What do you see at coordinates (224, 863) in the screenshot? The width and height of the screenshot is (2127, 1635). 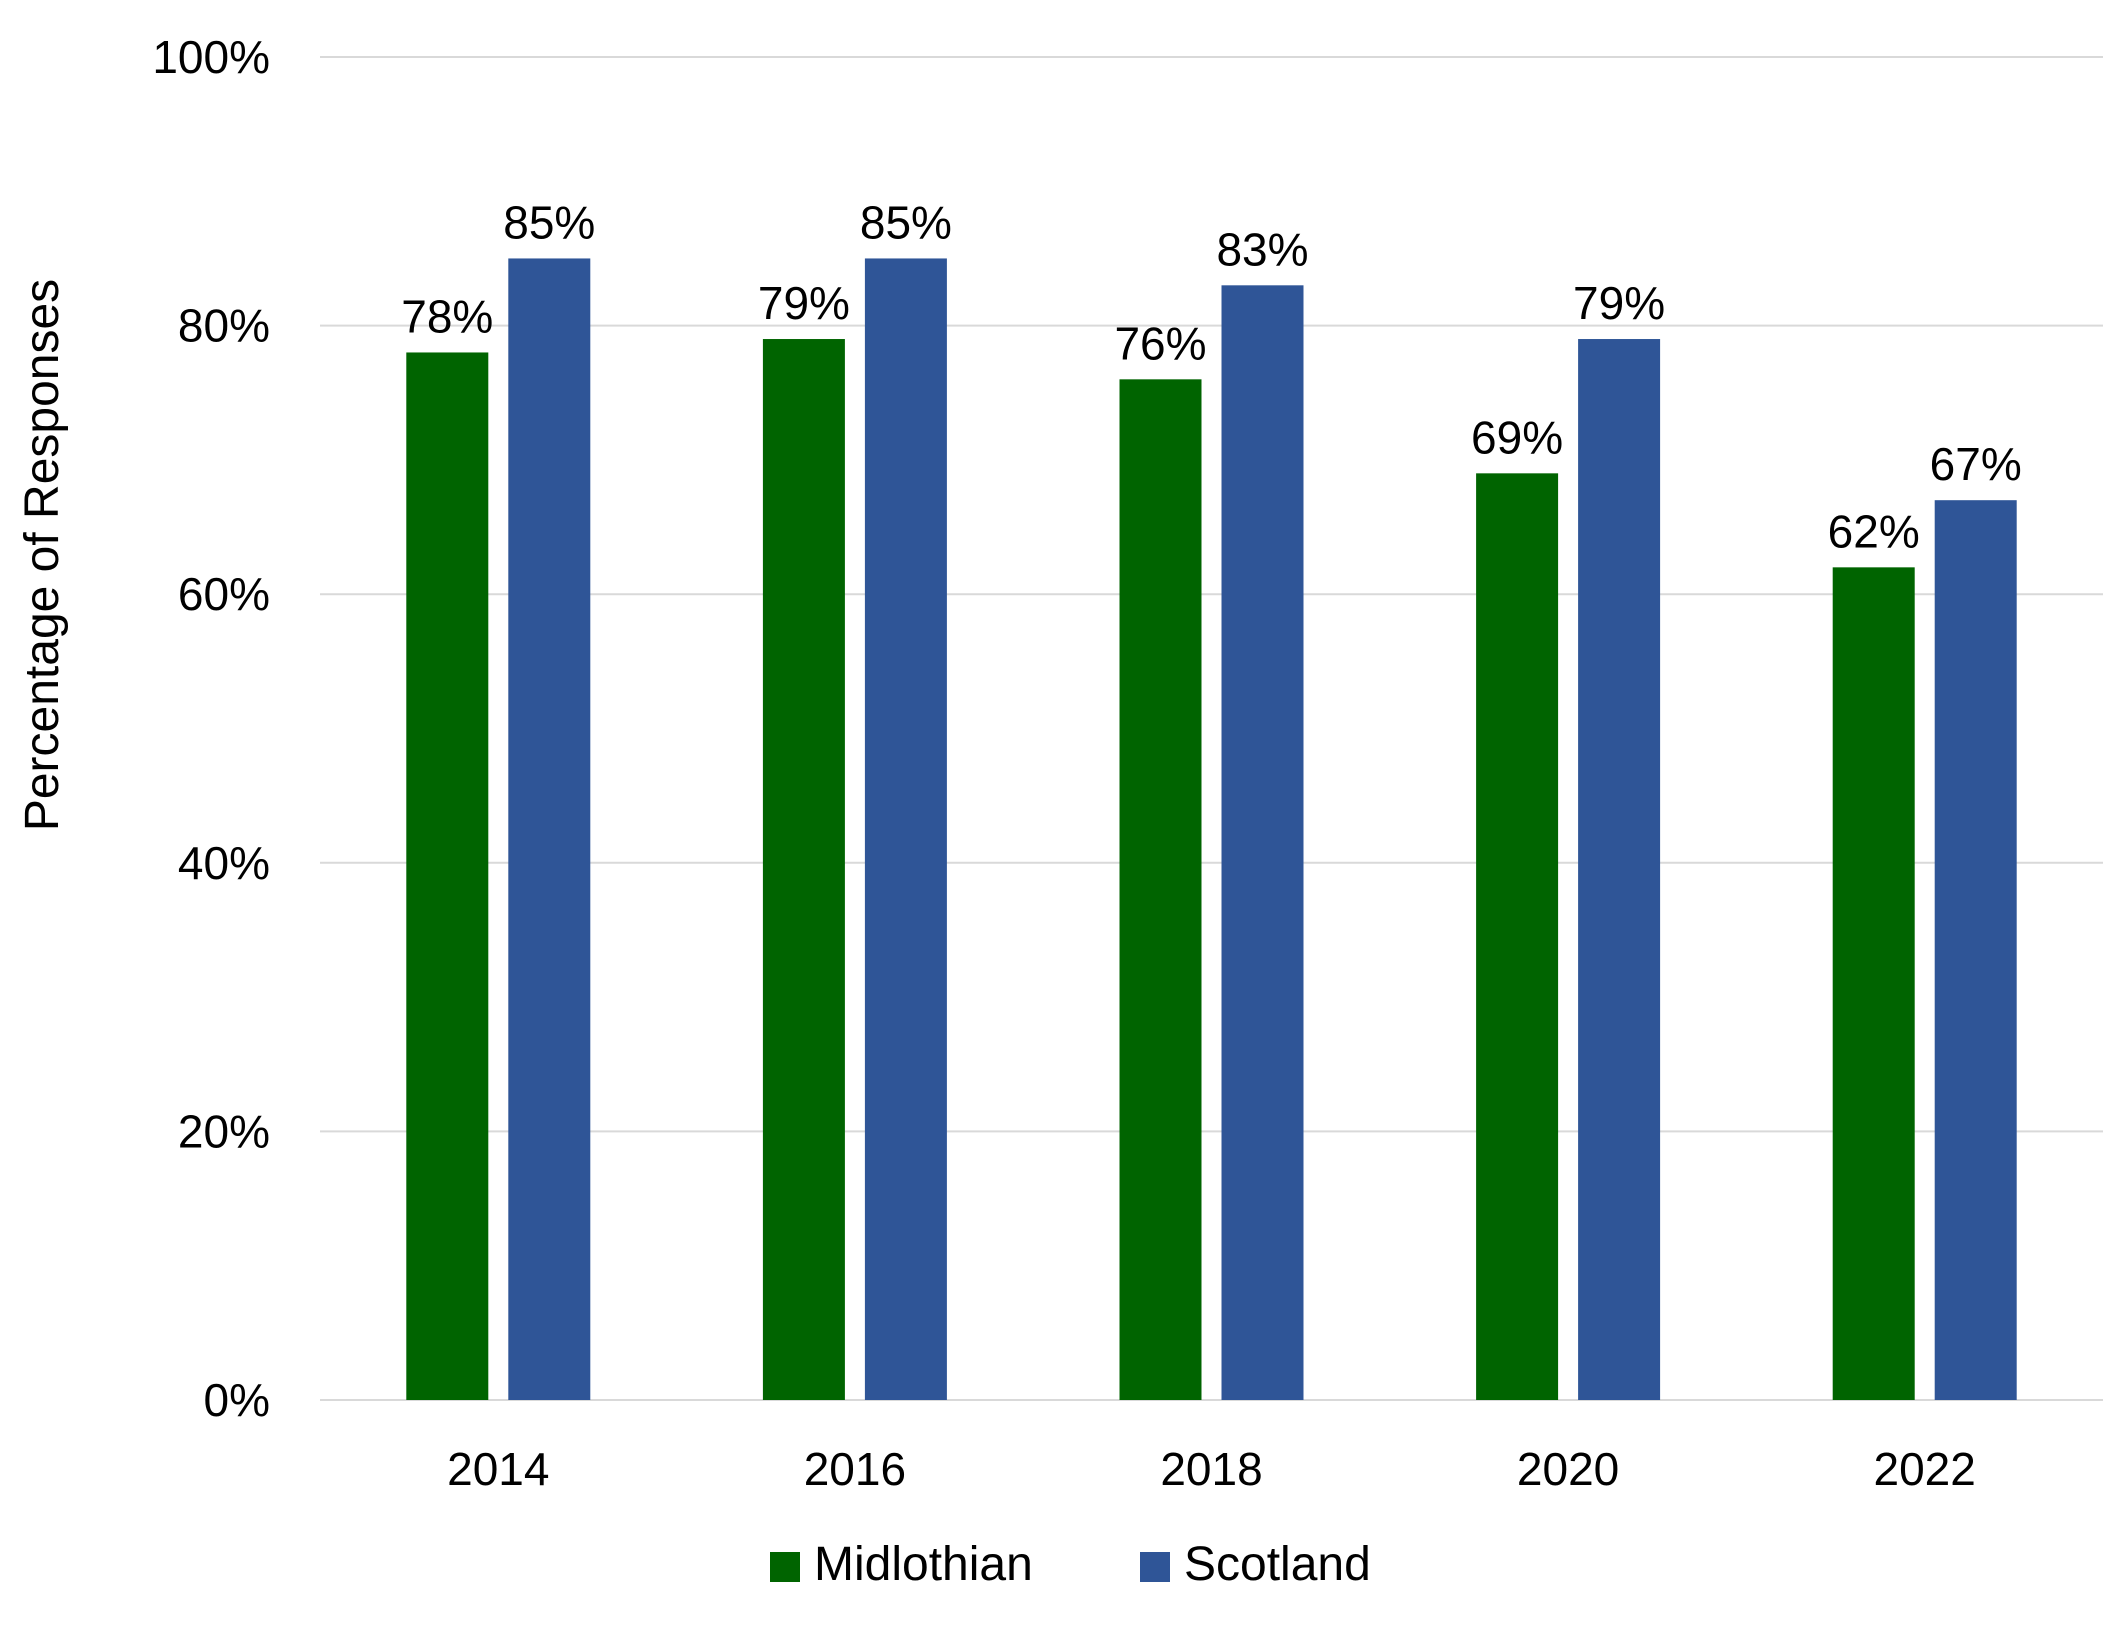 I see `y-tick-label: 40%` at bounding box center [224, 863].